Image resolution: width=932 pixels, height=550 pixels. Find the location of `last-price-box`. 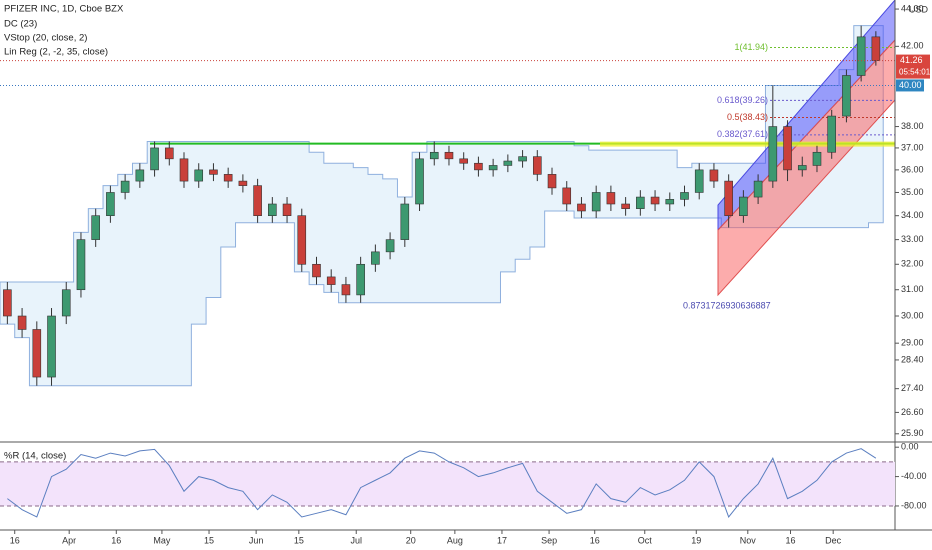

last-price-box is located at coordinates (913, 66).